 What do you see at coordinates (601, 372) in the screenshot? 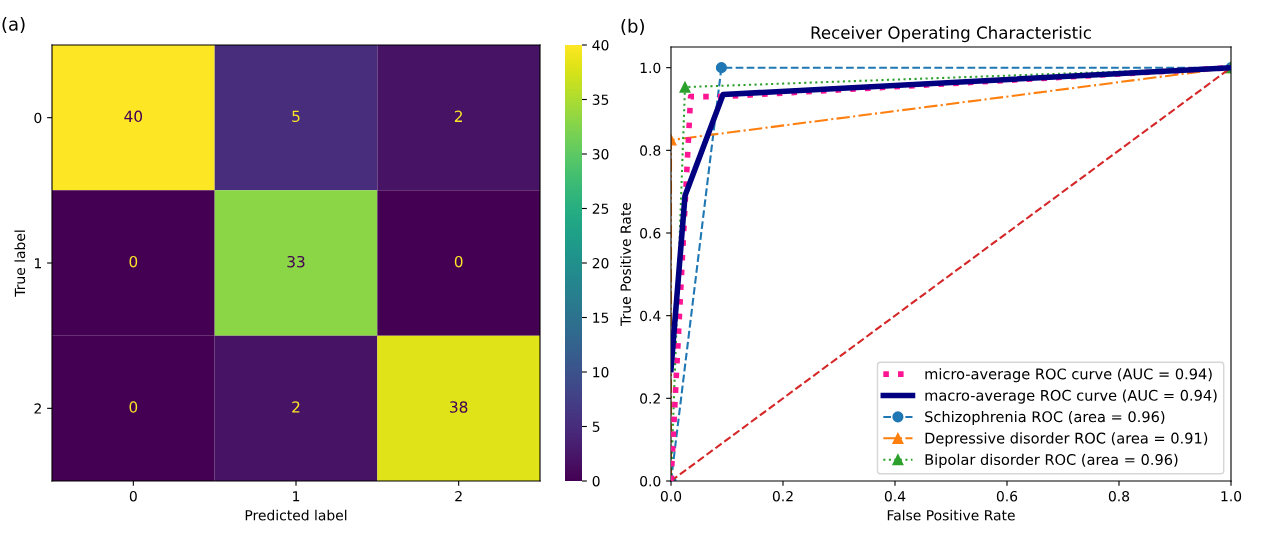
I see `color-bar-label: 10` at bounding box center [601, 372].